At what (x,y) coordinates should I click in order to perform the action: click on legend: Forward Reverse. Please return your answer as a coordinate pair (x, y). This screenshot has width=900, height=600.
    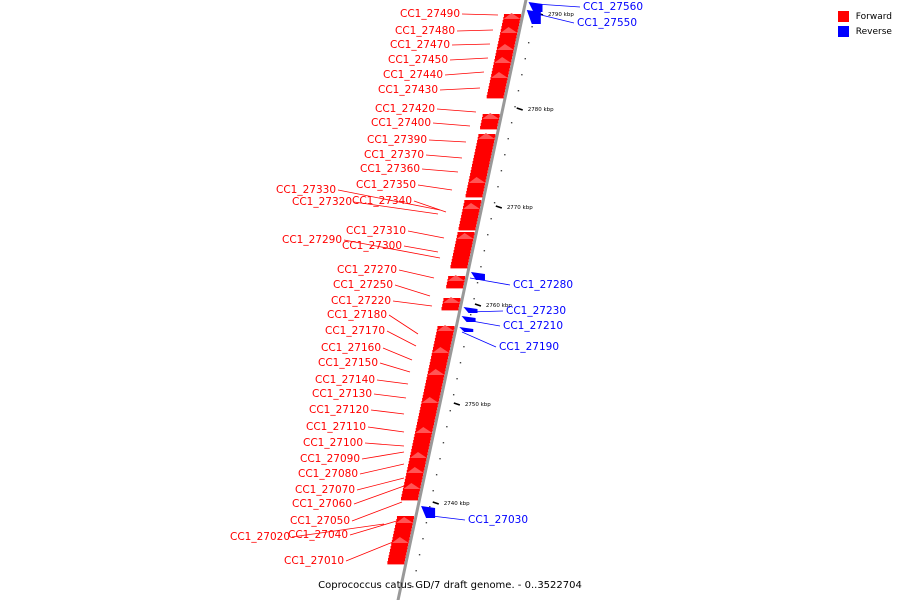
    Looking at the image, I should click on (864, 24).